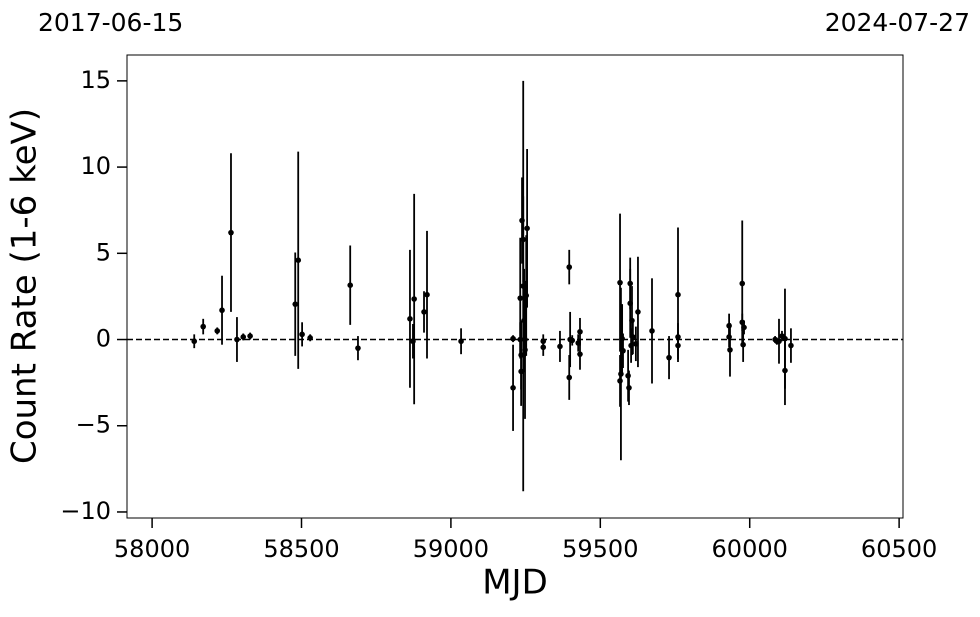 The height and width of the screenshot is (617, 980). What do you see at coordinates (451, 549) in the screenshot?
I see `x-tick-label: 59000` at bounding box center [451, 549].